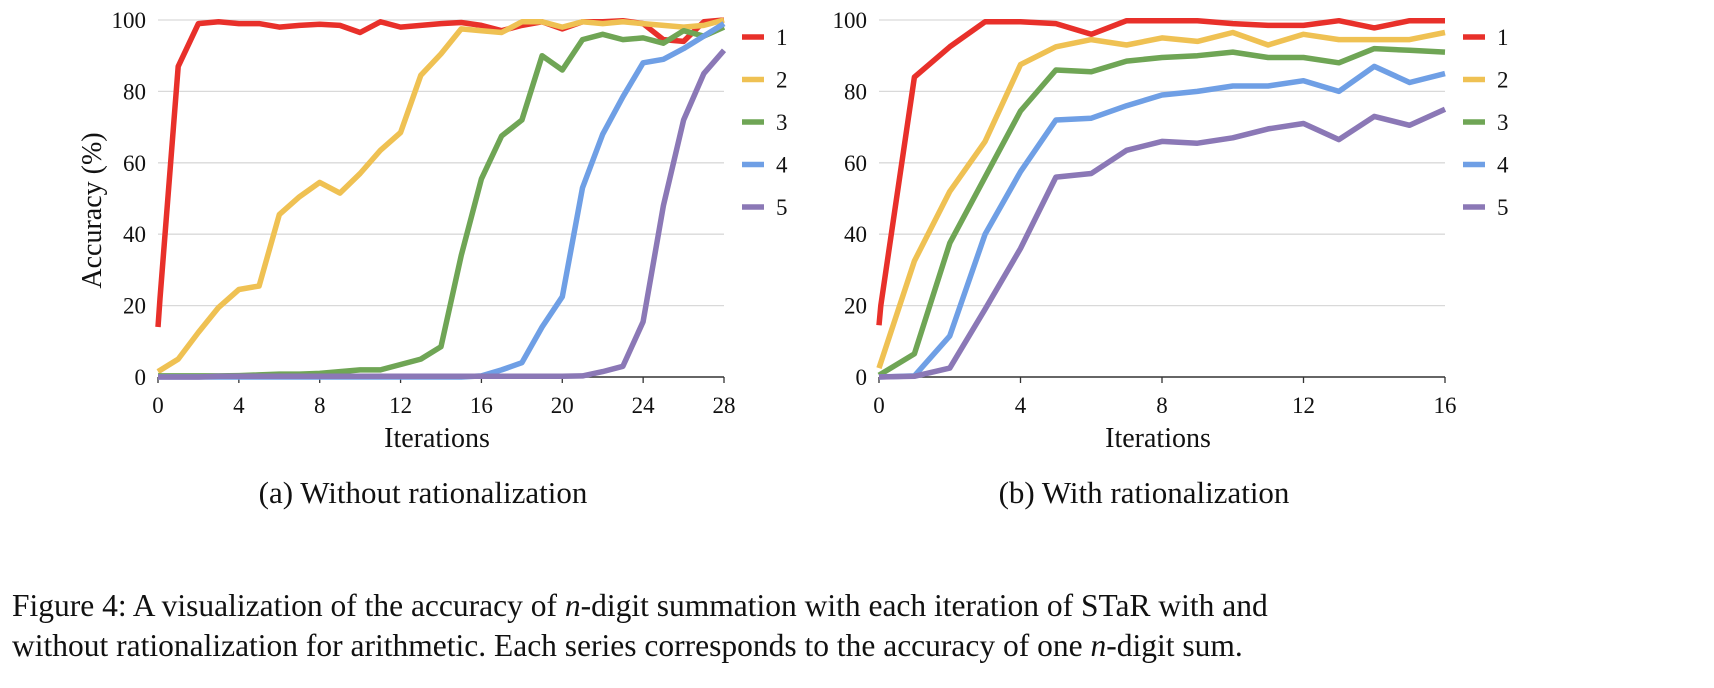  I want to click on a-y-tick-label: 0, so click(141, 377).